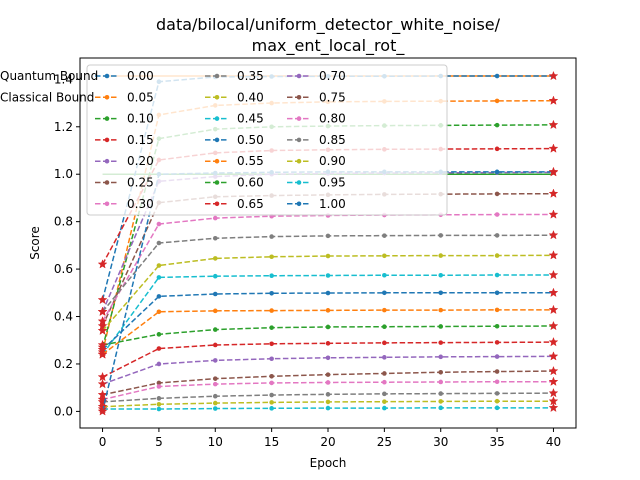  What do you see at coordinates (234, 183) in the screenshot?
I see `legend-entry: 0.60` at bounding box center [234, 183].